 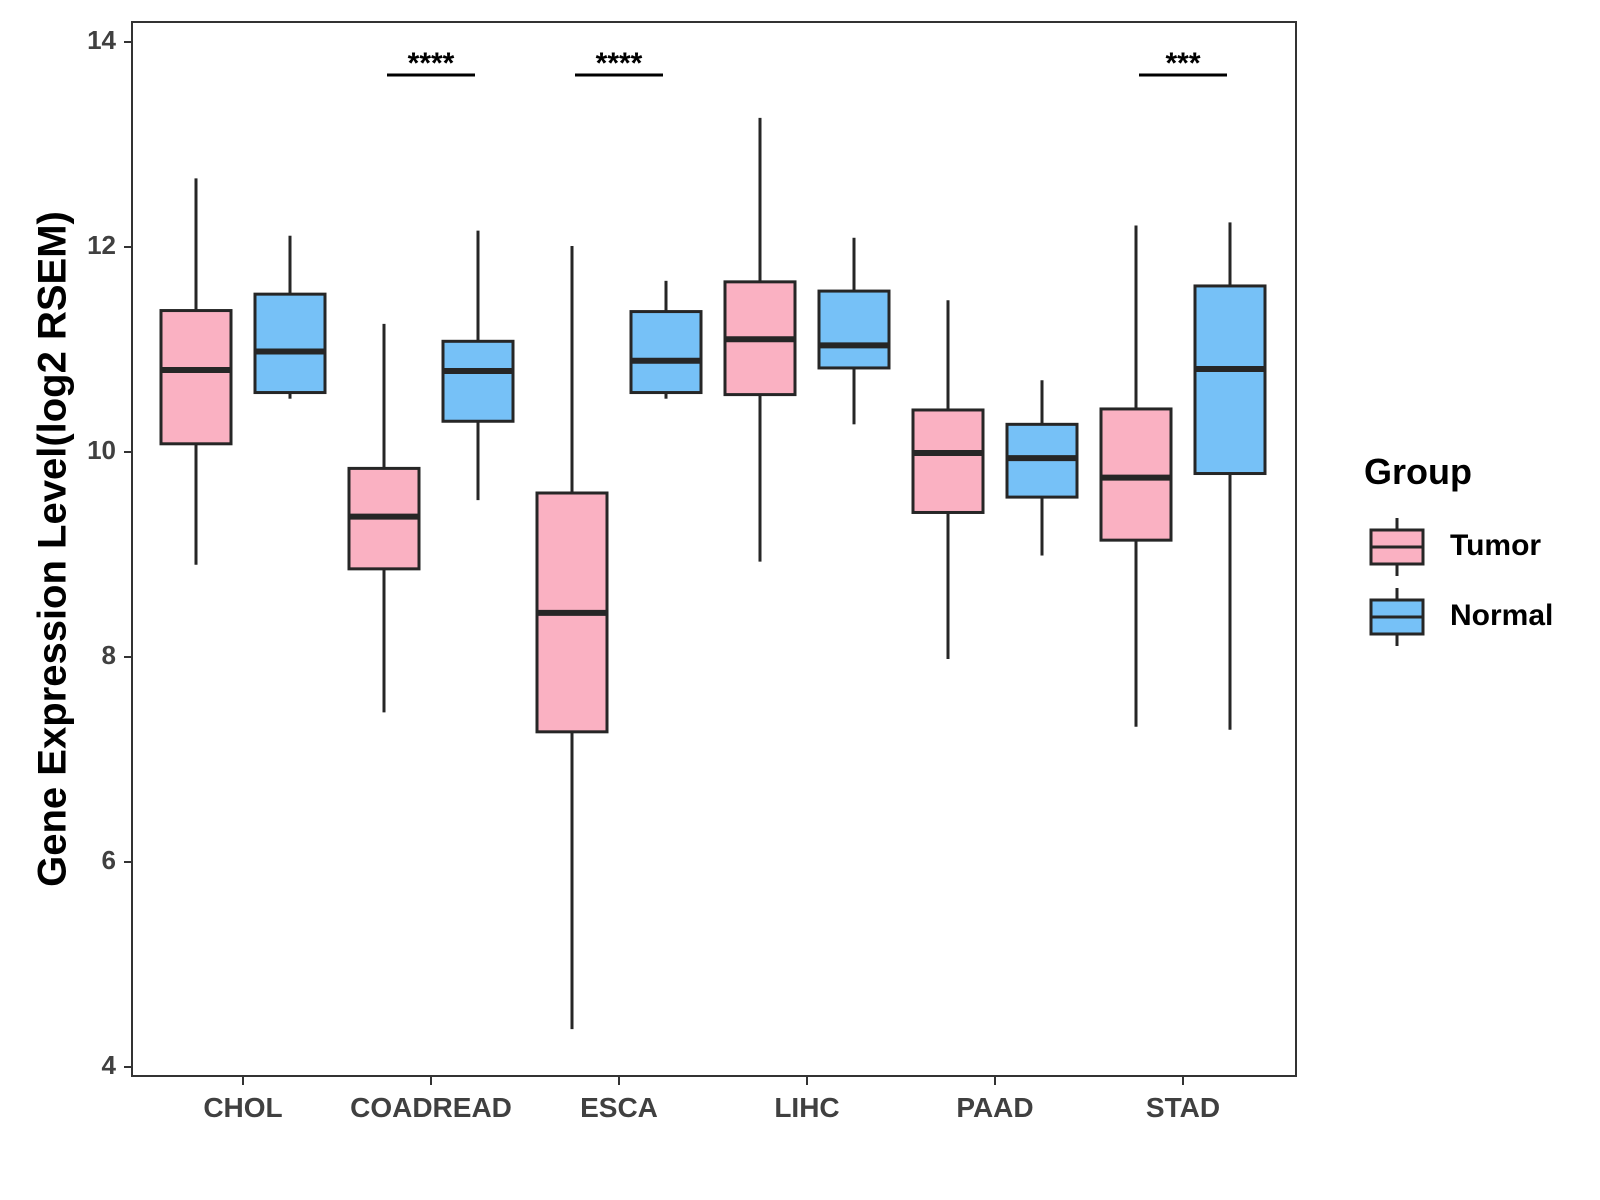 I want to click on box-normal-coadread, so click(x=478, y=365).